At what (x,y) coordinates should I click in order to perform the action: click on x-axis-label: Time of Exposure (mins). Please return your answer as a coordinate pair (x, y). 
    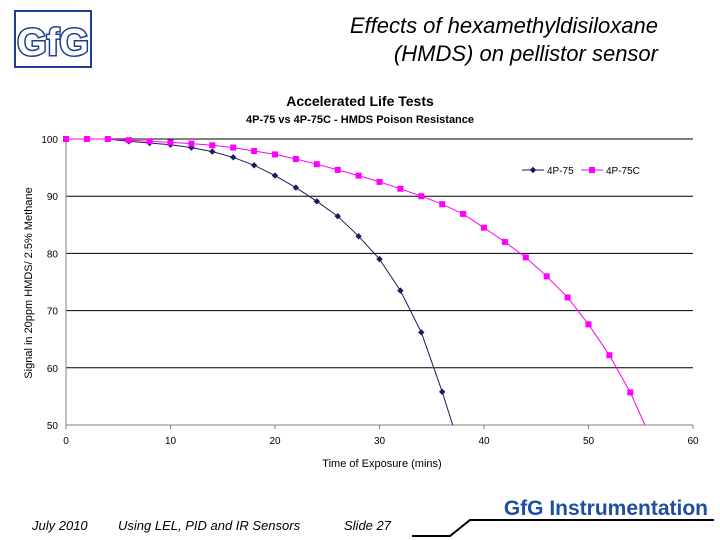
    Looking at the image, I should click on (381, 464).